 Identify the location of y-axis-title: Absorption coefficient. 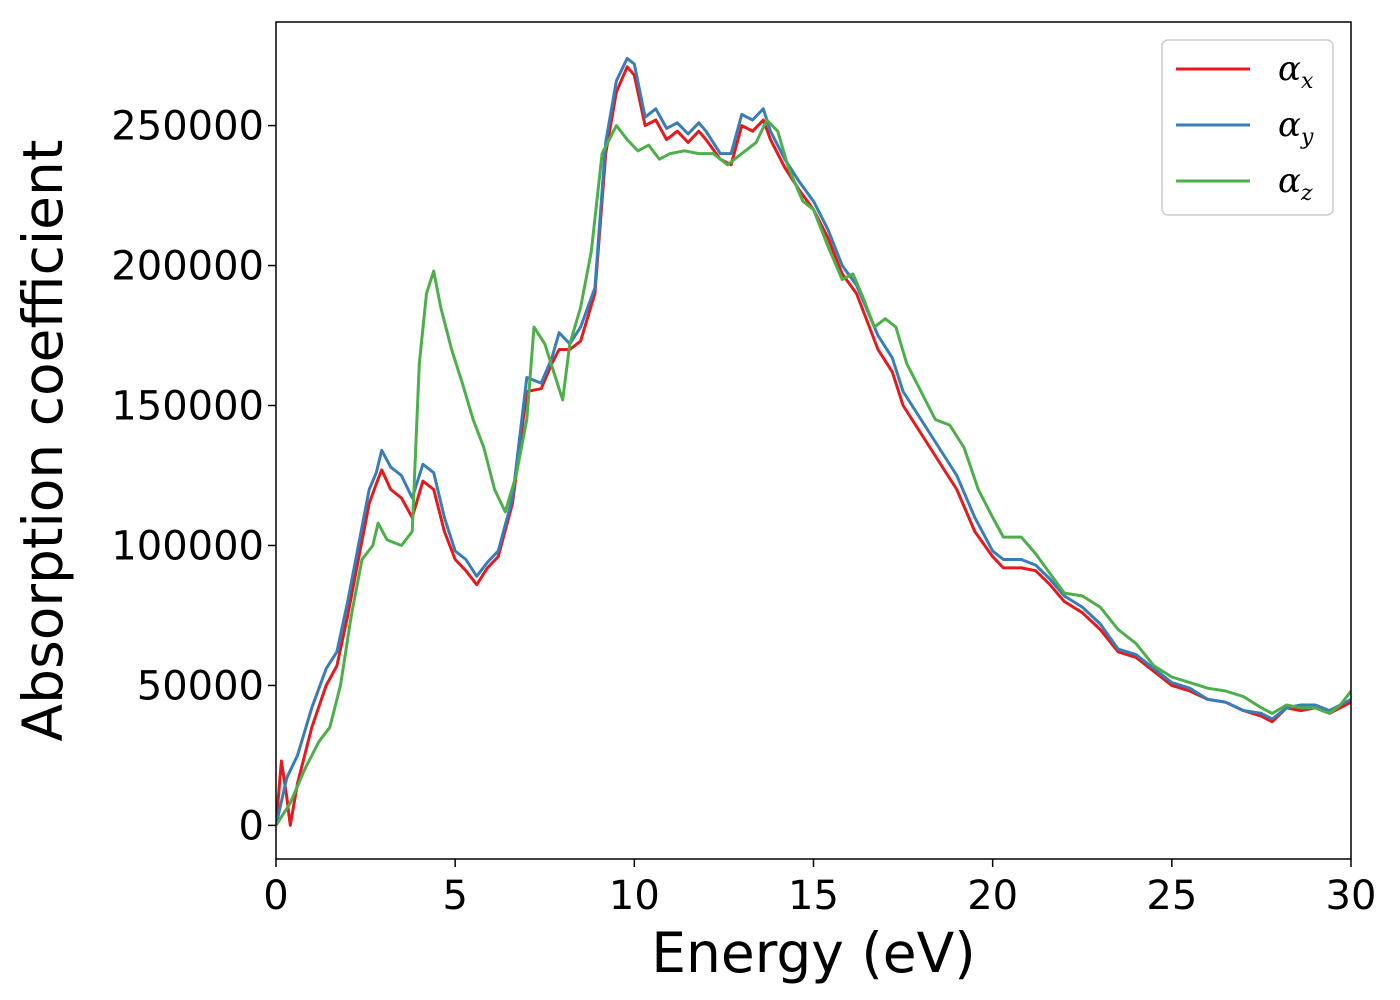
(43, 441).